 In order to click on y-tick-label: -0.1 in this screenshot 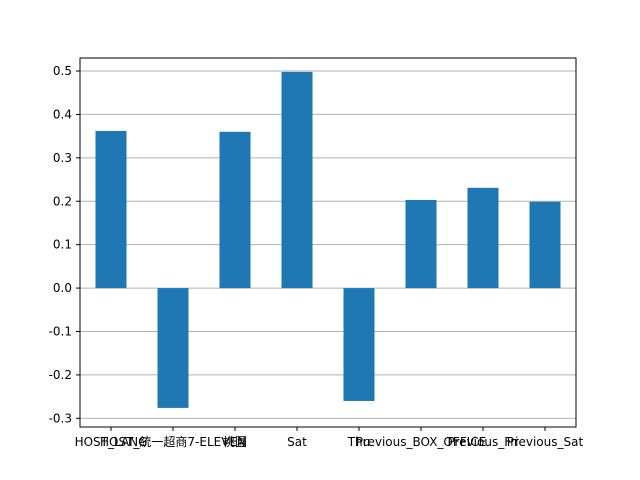, I will do `click(60, 331)`.